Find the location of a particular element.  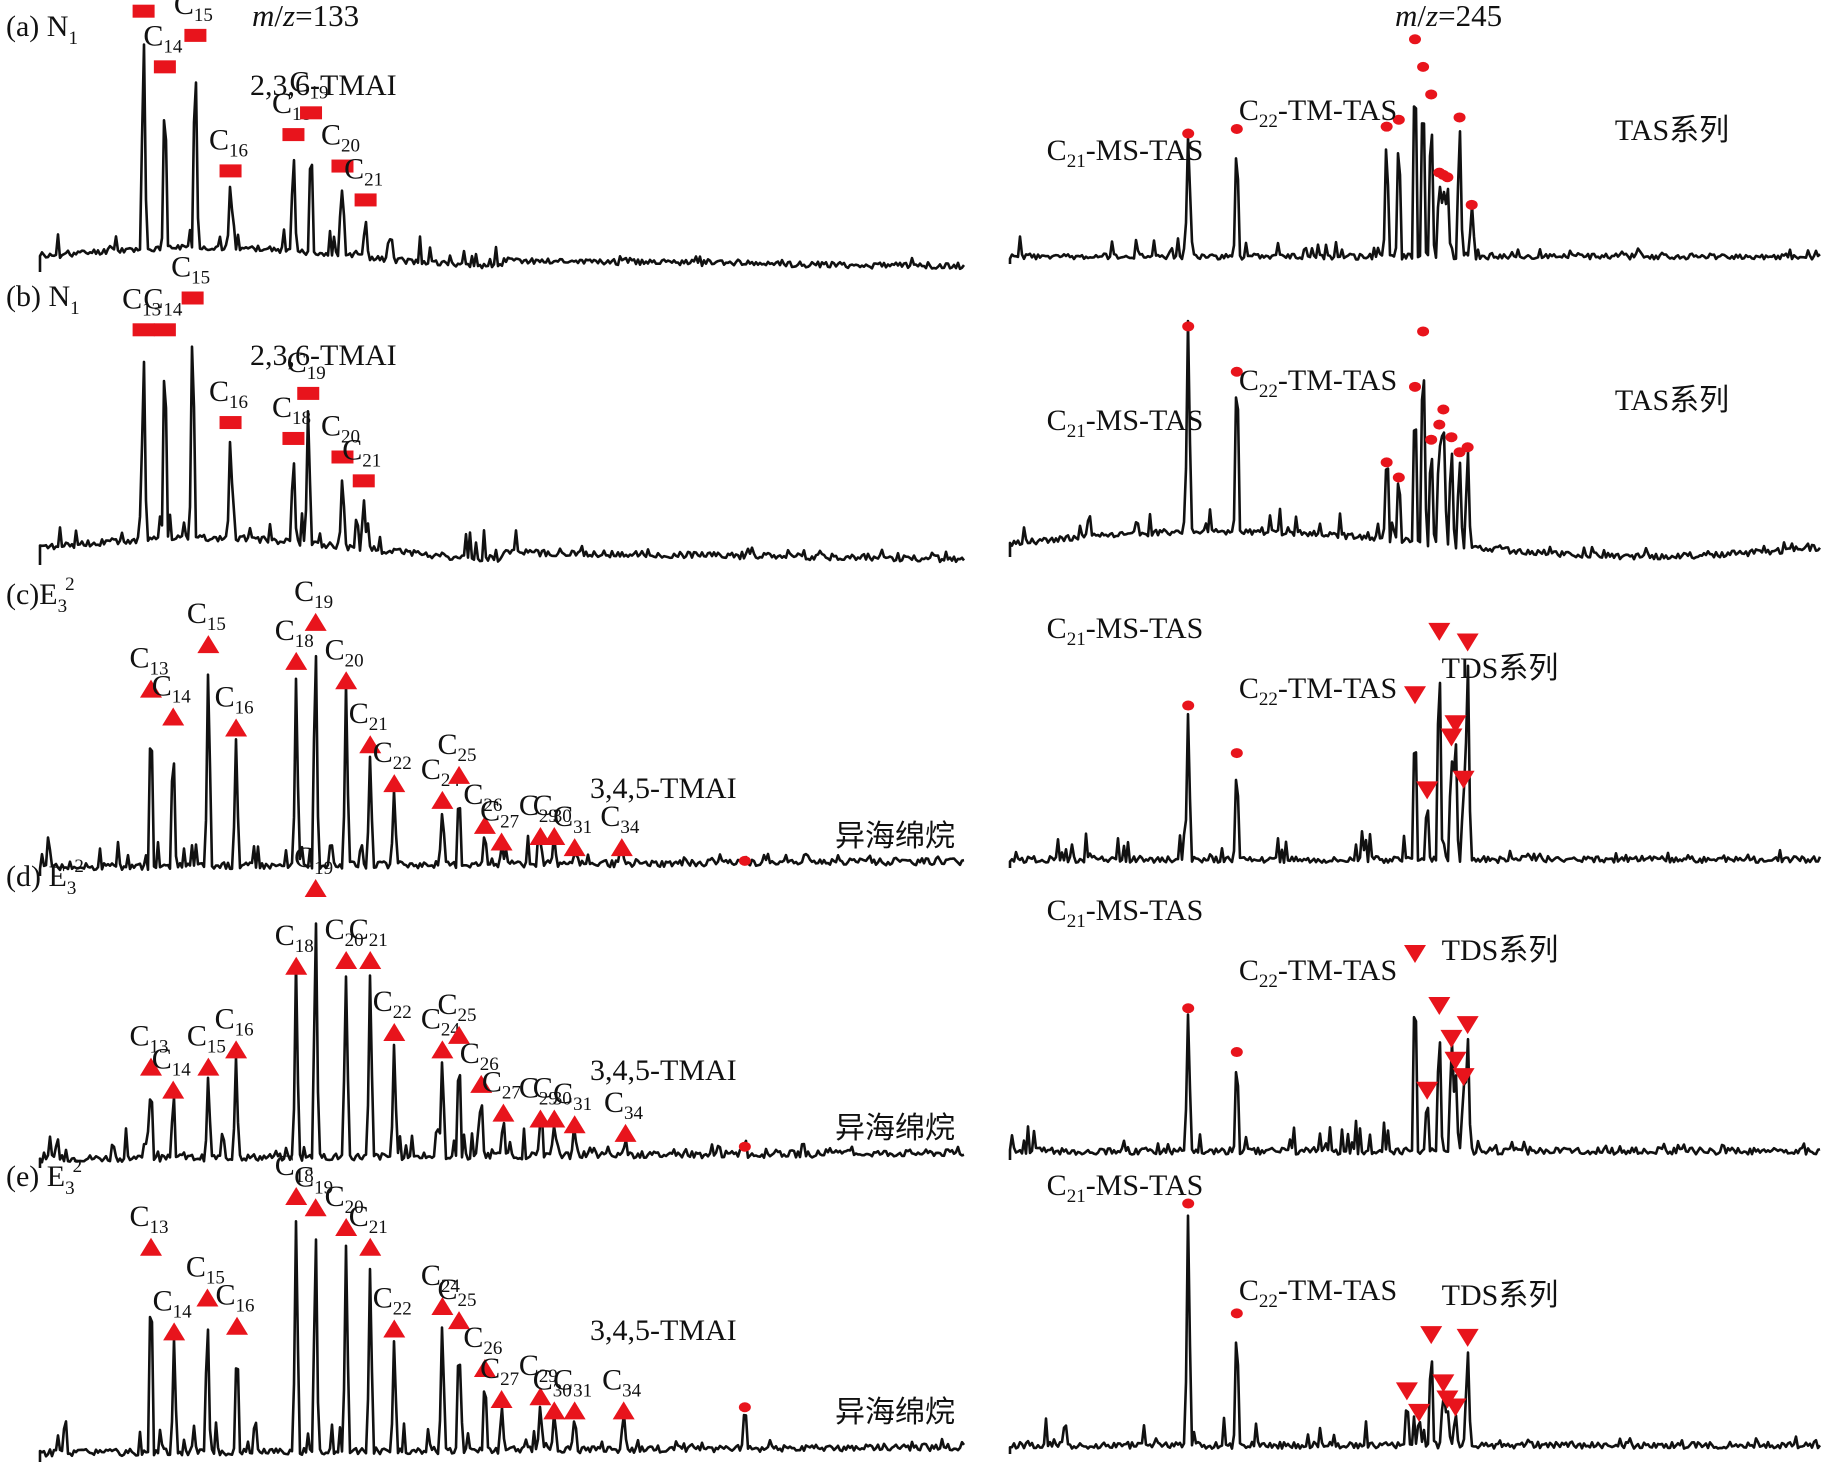

trace-right-c is located at coordinates (1415, 766).